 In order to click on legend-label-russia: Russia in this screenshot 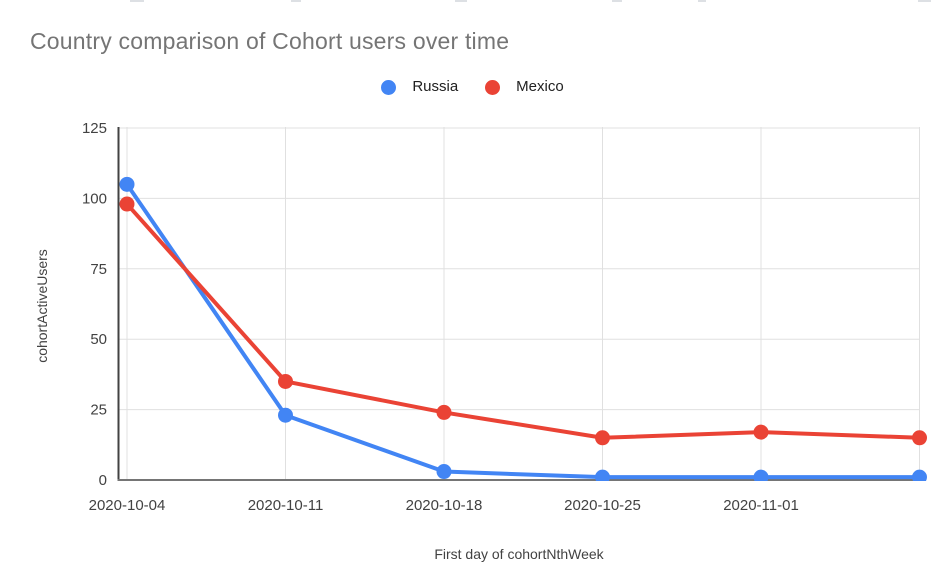, I will do `click(435, 86)`.